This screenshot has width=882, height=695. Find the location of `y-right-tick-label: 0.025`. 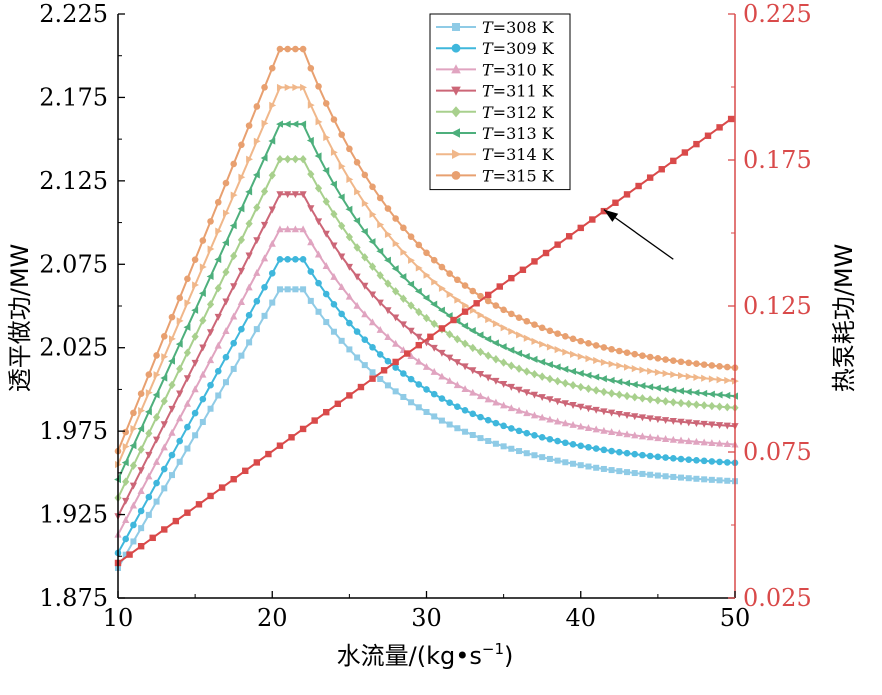

y-right-tick-label: 0.025 is located at coordinates (777, 598).